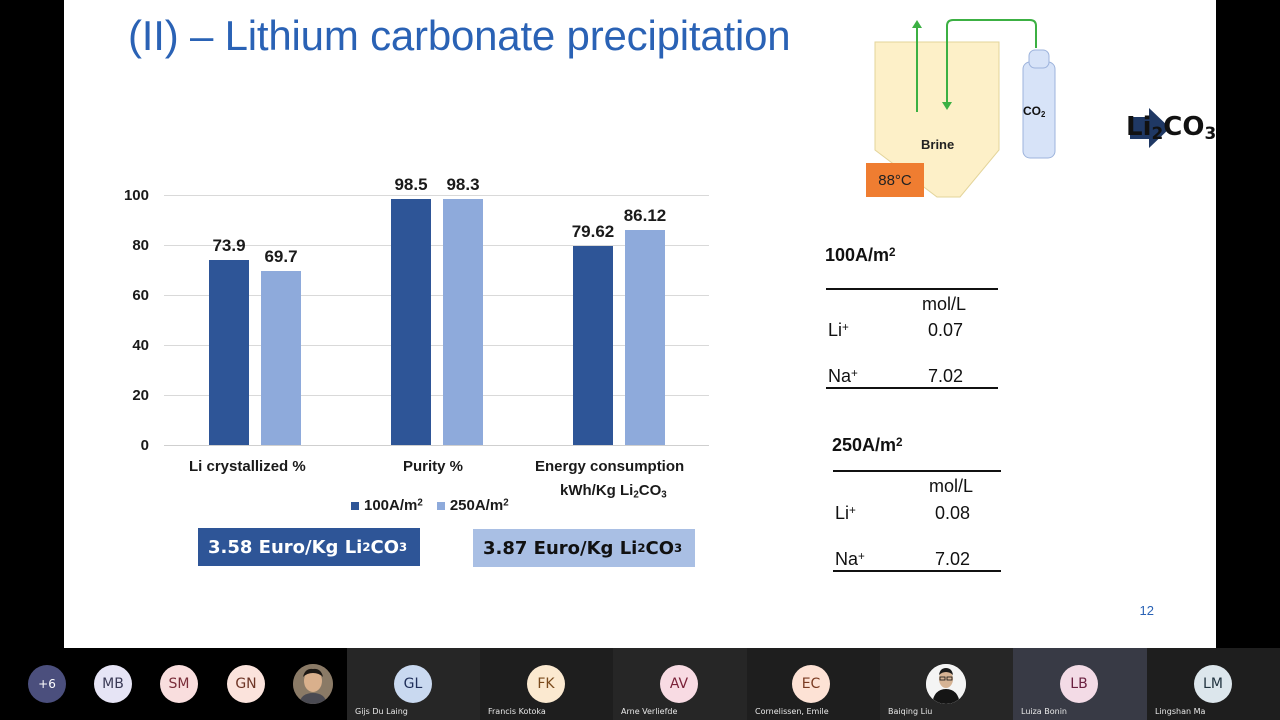 The image size is (1280, 720). Describe the element at coordinates (895, 180) in the screenshot. I see `temperature-badge: 88°C` at that location.